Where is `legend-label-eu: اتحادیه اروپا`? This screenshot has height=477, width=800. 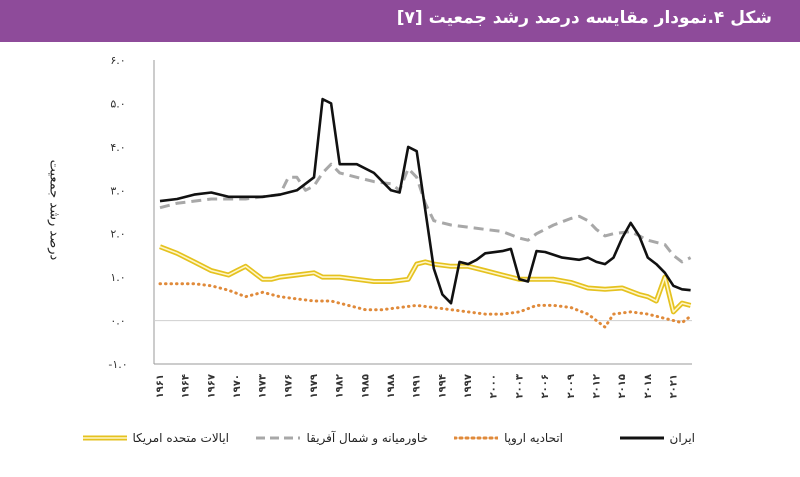 legend-label-eu: اتحادیه اروپا is located at coordinates (533, 438).